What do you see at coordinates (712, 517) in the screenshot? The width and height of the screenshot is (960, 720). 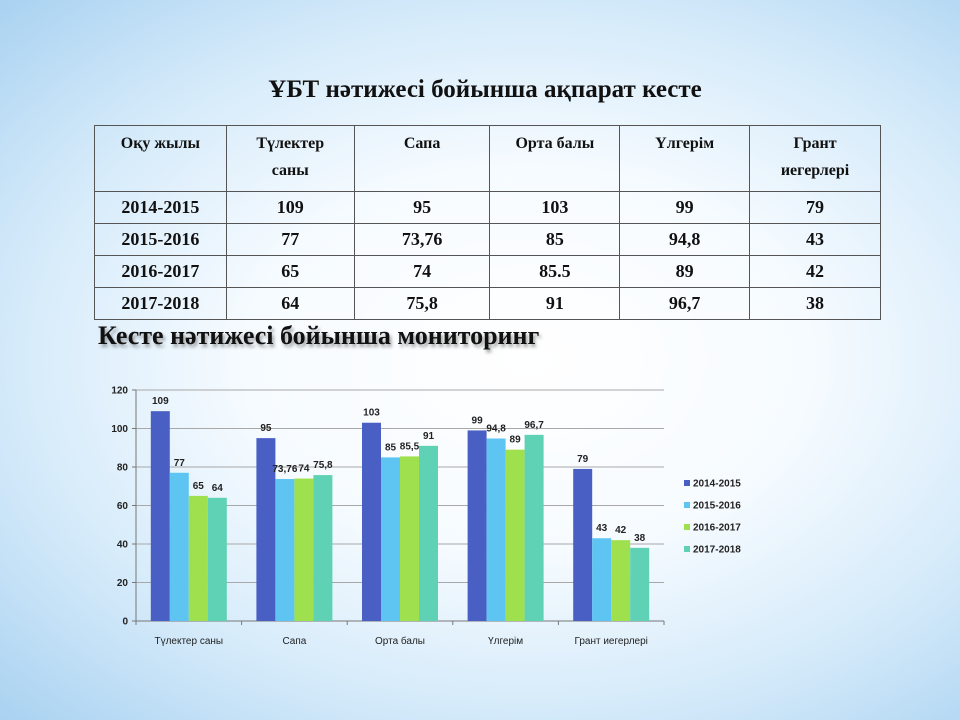 I see `chart-legend: 2014-2015 2015-2016 2016-2017 2017-2018` at bounding box center [712, 517].